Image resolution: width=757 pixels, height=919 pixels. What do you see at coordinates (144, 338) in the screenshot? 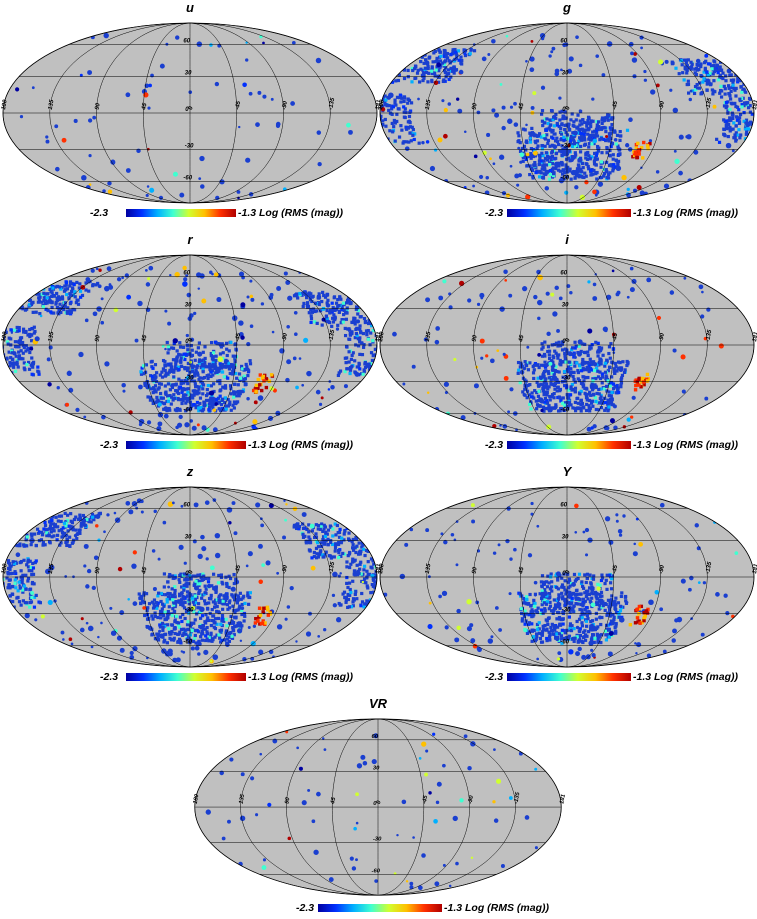
I see `lon-label: 45` at bounding box center [144, 338].